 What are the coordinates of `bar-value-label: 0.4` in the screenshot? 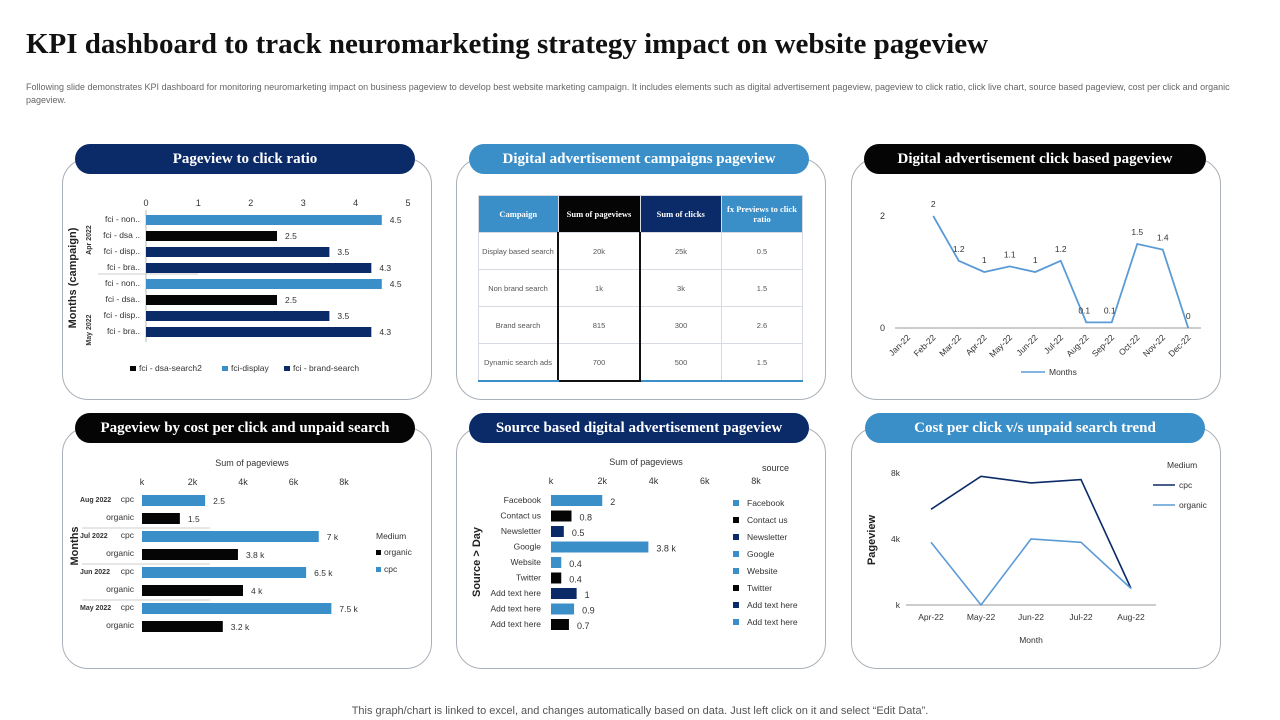 It's located at (575, 580).